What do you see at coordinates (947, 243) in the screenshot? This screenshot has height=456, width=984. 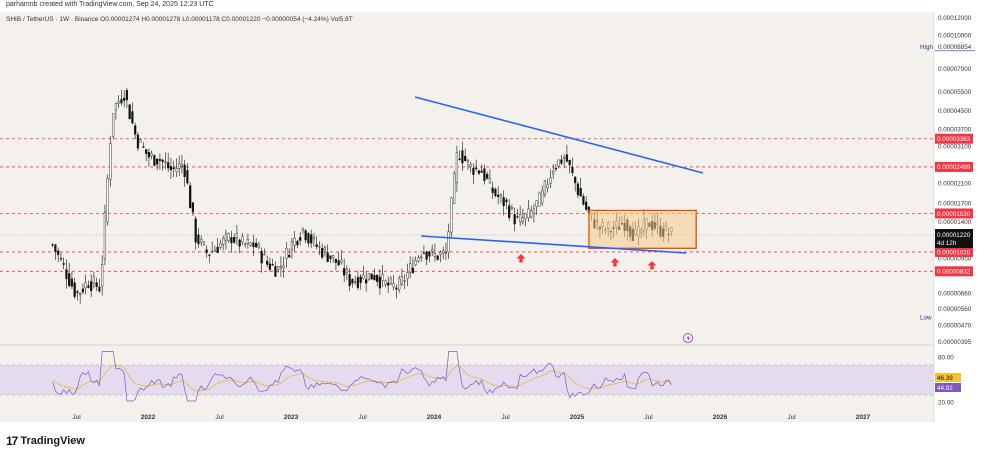 I see `countdown-label: 4d 12h` at bounding box center [947, 243].